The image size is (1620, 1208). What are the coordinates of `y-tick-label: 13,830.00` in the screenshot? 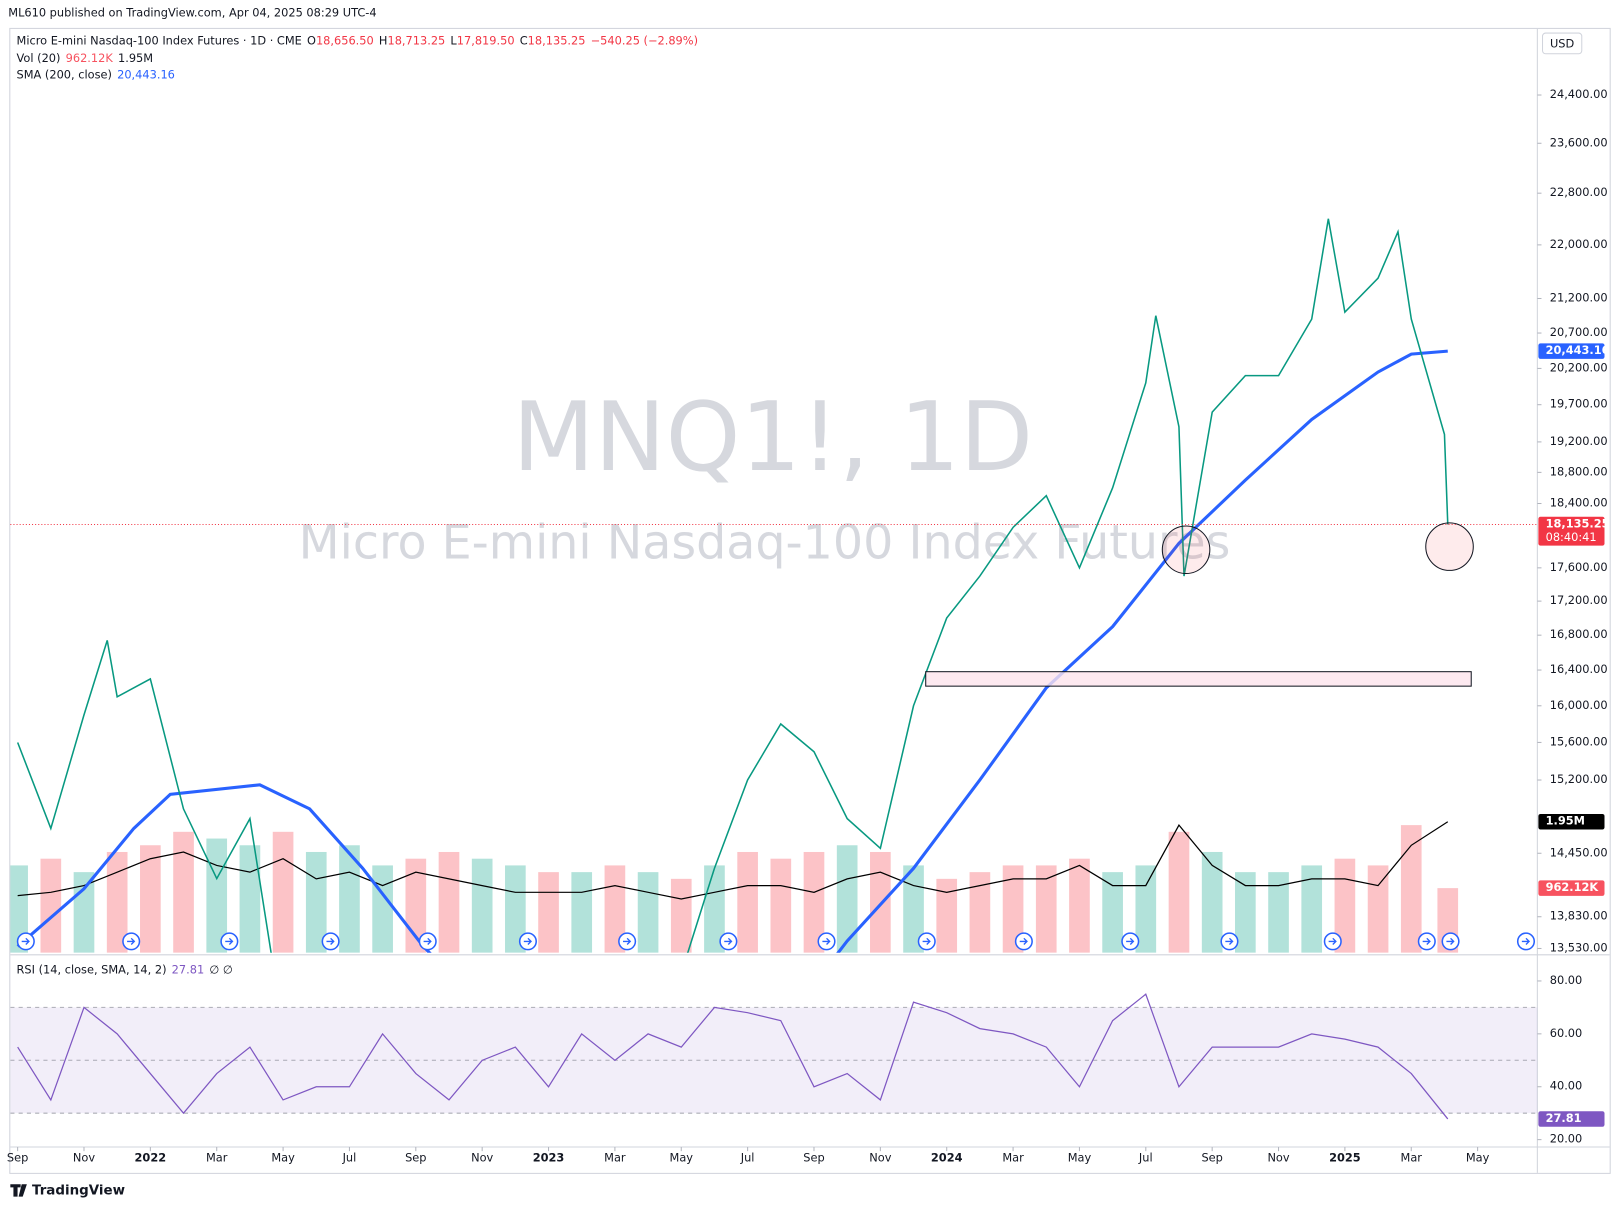 It's located at (1579, 916).